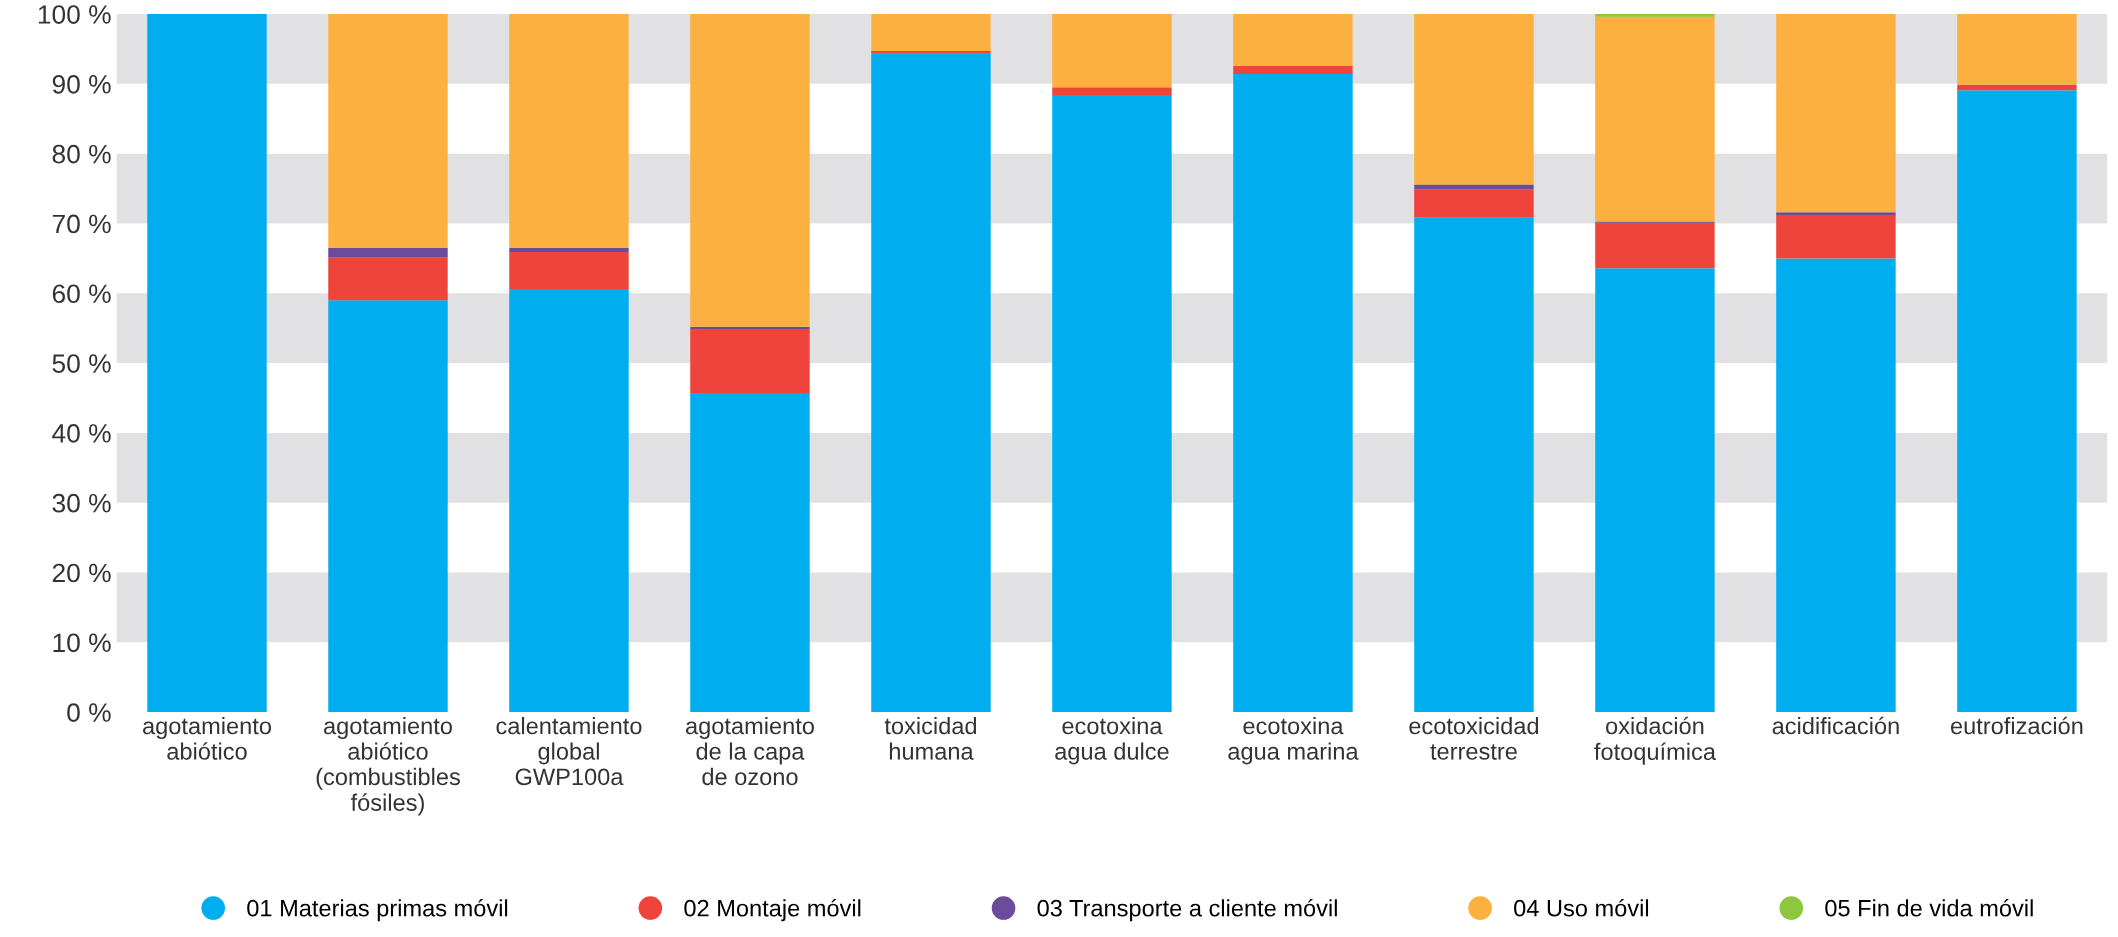 This screenshot has height=937, width=2118. I want to click on y-tick-label: 0 %, so click(89, 712).